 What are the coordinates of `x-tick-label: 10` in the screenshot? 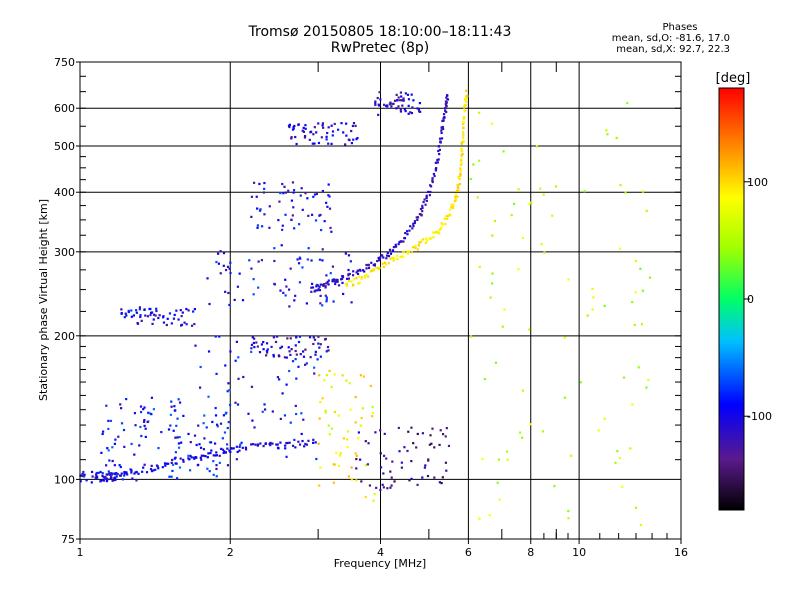 It's located at (579, 552).